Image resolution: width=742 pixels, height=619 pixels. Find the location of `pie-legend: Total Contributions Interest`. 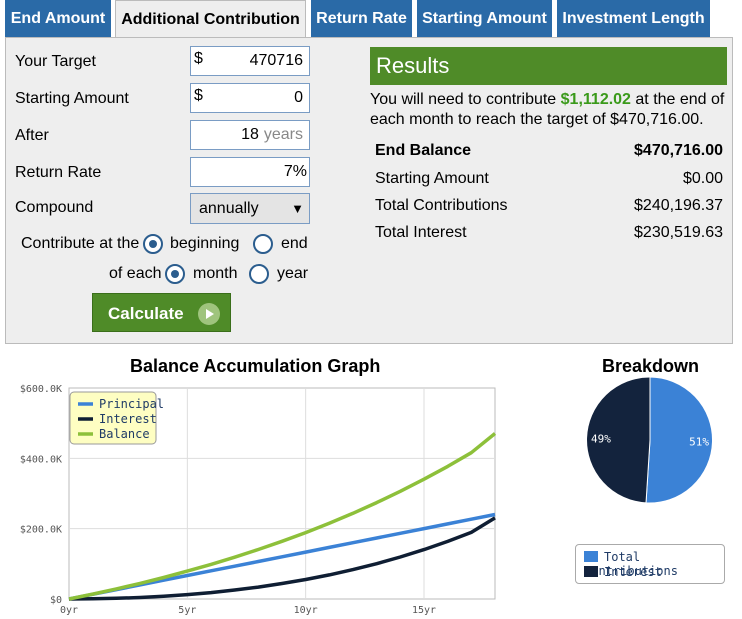

pie-legend: Total Contributions Interest is located at coordinates (650, 564).